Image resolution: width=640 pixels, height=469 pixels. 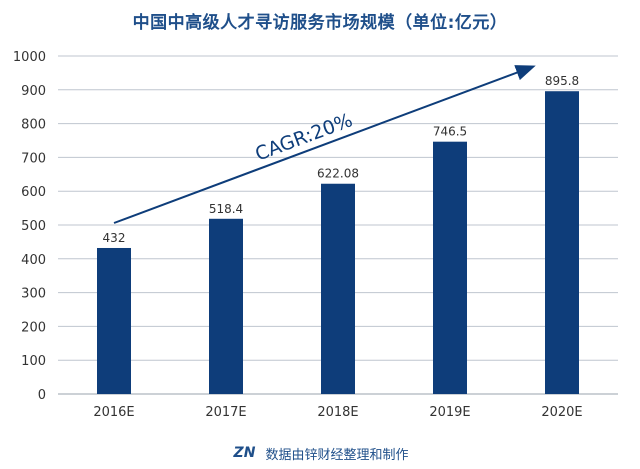 What do you see at coordinates (33, 226) in the screenshot?
I see `y-tick-label: 500` at bounding box center [33, 226].